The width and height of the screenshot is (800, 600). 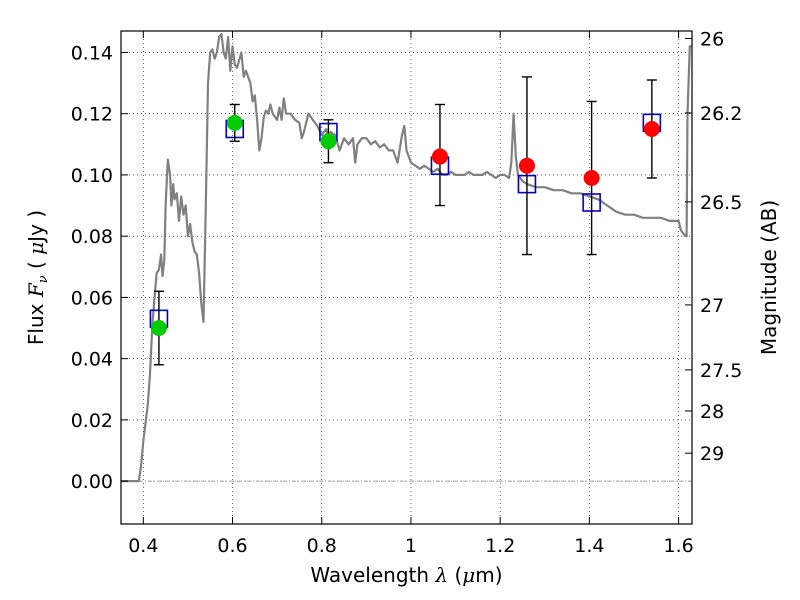 I want to click on y-tick-label: 0.12, so click(x=92, y=115).